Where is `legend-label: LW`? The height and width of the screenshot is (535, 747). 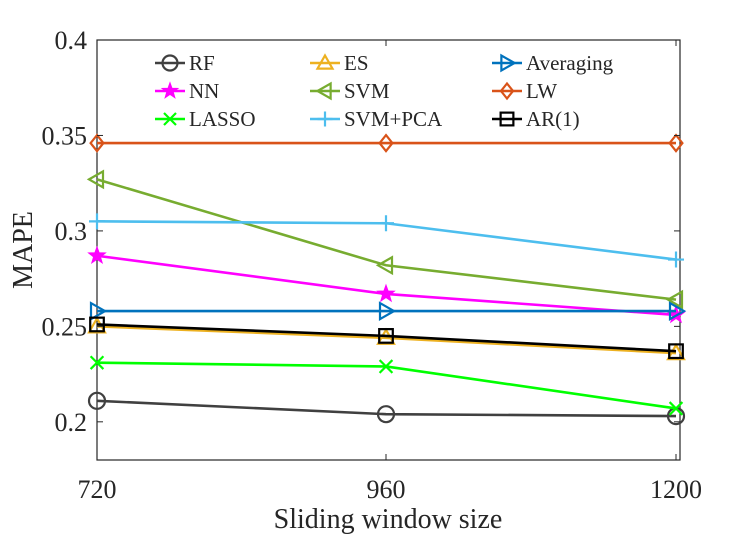 legend-label: LW is located at coordinates (541, 91).